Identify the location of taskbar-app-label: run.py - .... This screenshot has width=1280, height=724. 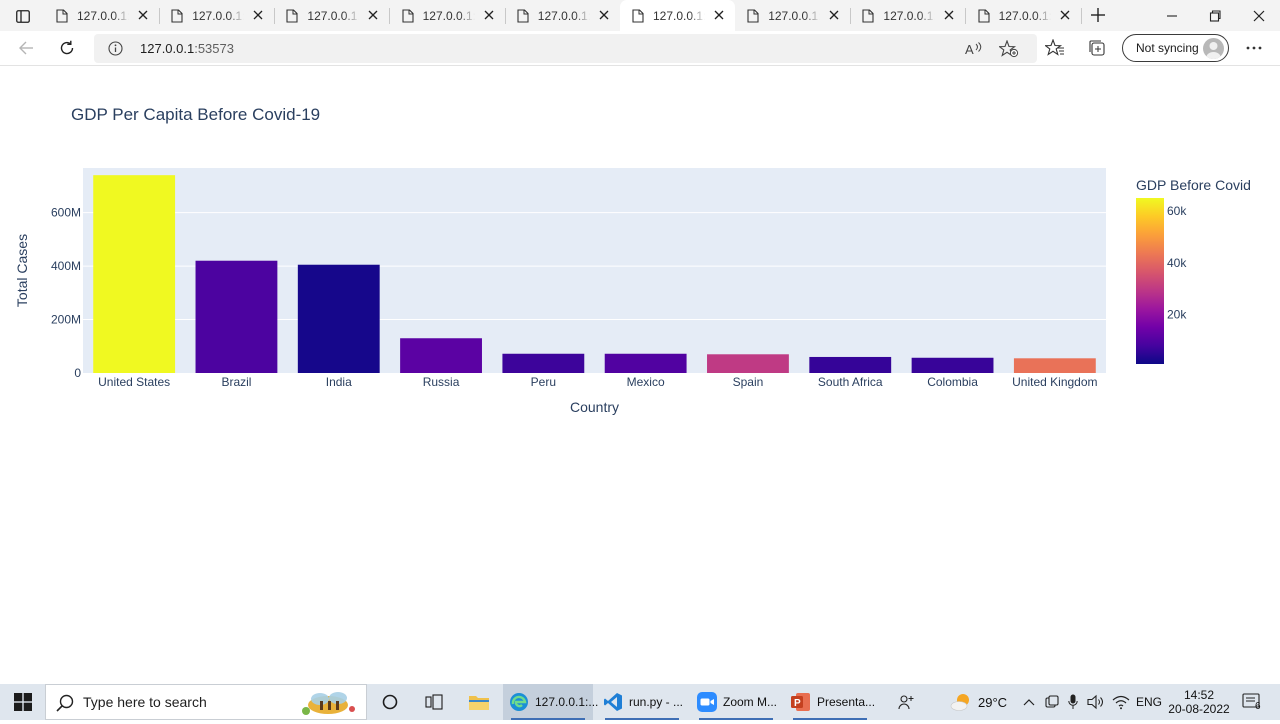
(656, 702).